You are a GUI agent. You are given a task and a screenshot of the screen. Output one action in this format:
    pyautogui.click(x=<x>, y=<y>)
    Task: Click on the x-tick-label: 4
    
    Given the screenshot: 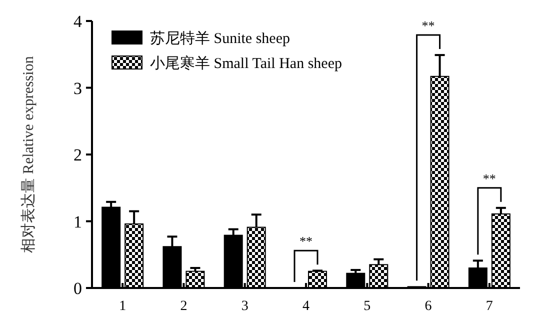 What is the action you would take?
    pyautogui.click(x=306, y=306)
    